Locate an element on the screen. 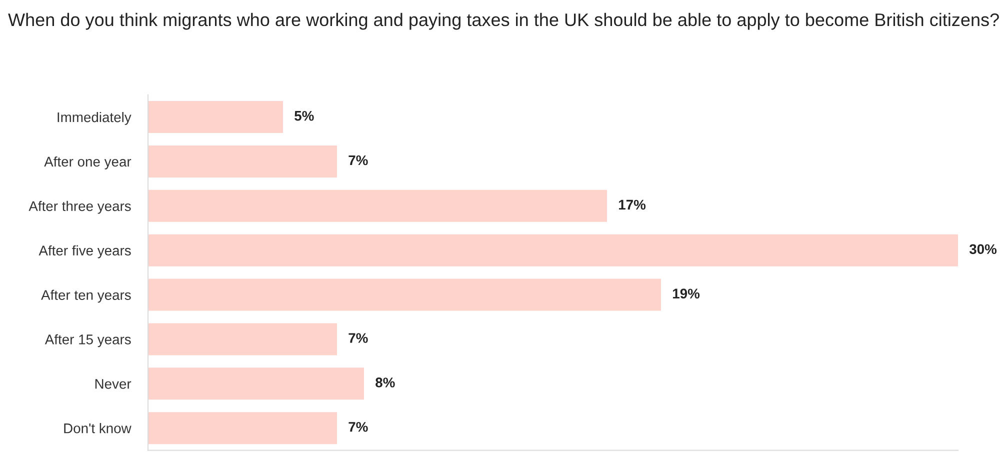 The width and height of the screenshot is (1000, 474). y-tick-label: After one year is located at coordinates (88, 163).